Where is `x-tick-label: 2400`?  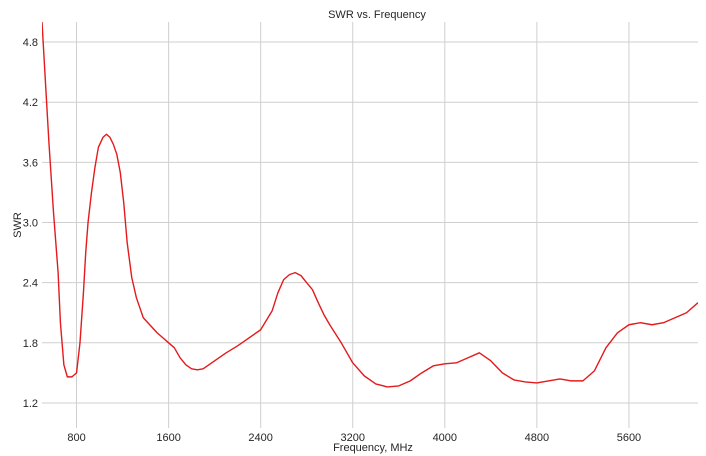 x-tick-label: 2400 is located at coordinates (260, 438).